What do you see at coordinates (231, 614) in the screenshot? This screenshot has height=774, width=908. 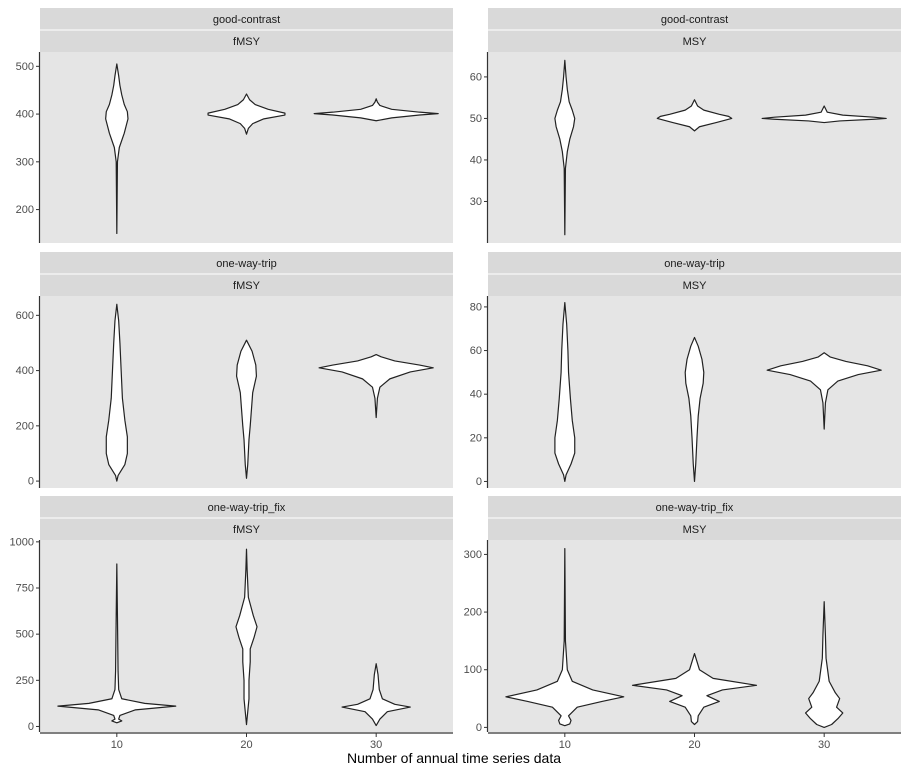 I see `facet-panel: one-way-trip_fix fMSY 0 250 500 750 1000` at bounding box center [231, 614].